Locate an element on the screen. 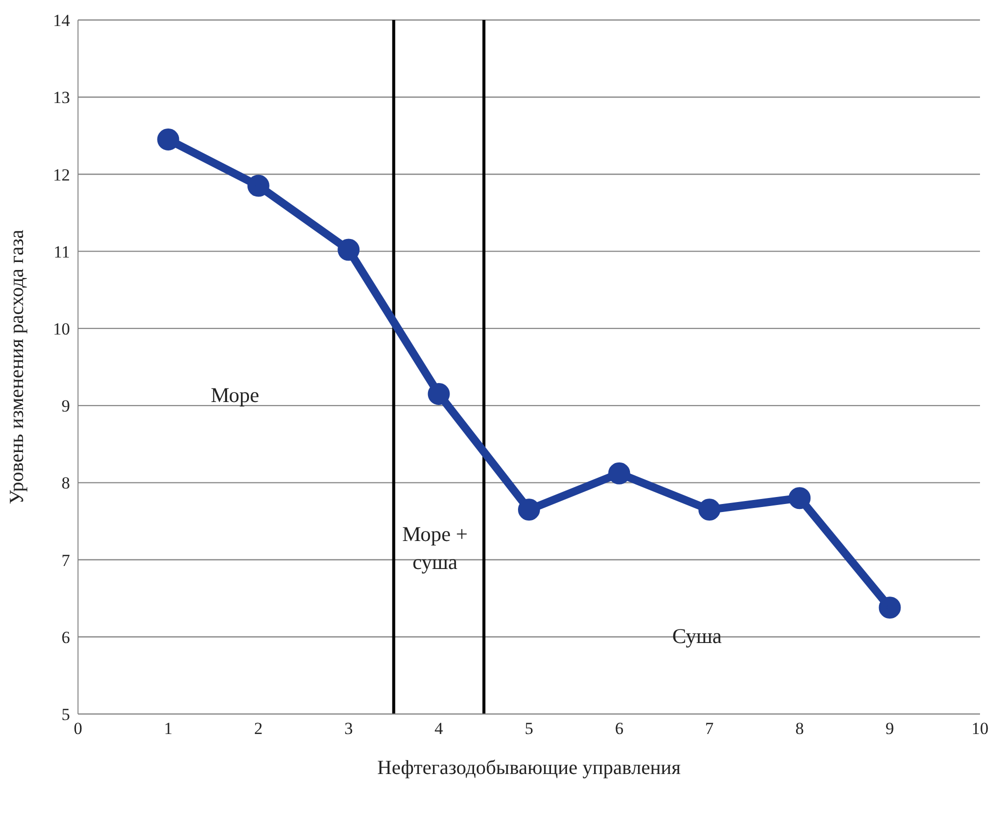 The image size is (1000, 832). x-axis-title: Нефтегазодобывающие управления is located at coordinates (529, 768).